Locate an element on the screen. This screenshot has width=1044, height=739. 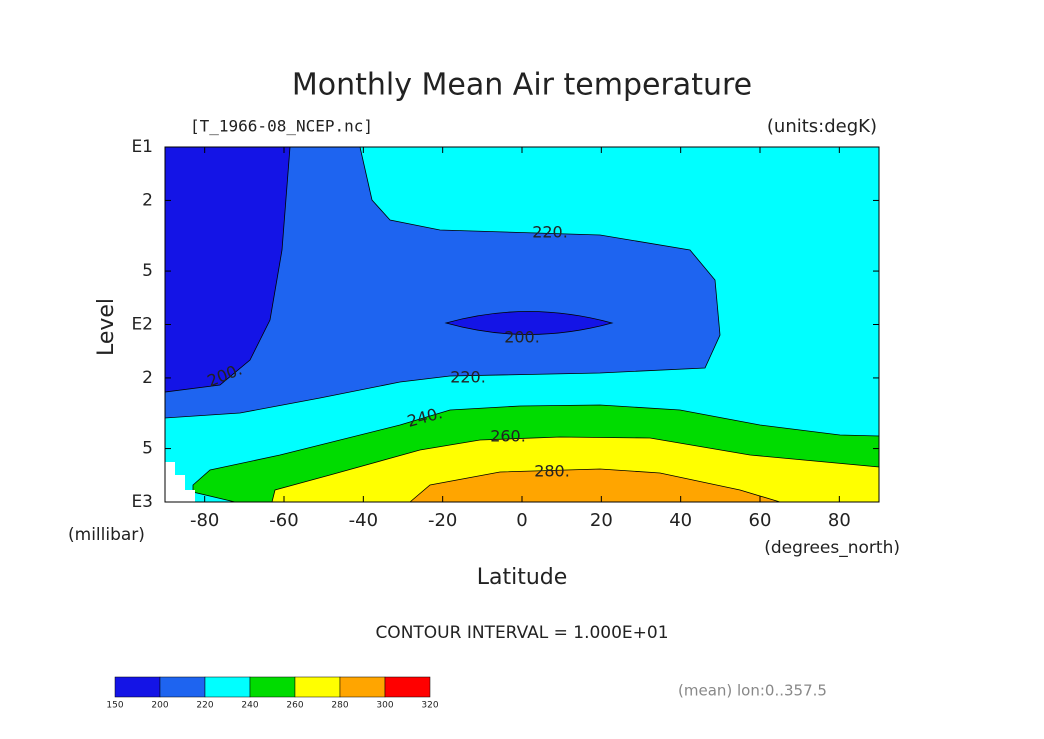
colorbar-label: 280 is located at coordinates (339, 706).